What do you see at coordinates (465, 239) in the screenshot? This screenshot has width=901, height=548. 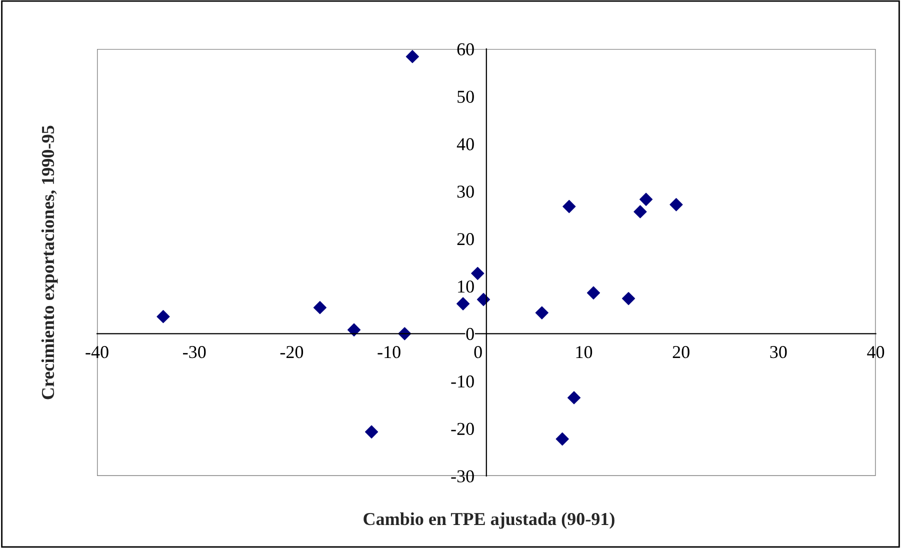 I see `y-tick-label: 20` at bounding box center [465, 239].